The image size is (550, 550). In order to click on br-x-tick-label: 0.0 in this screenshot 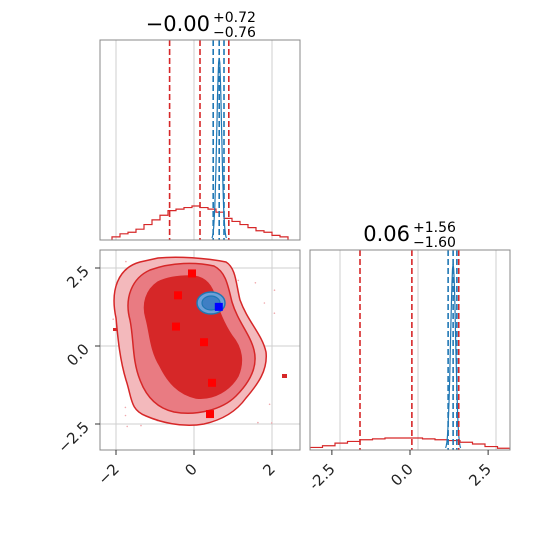, I will do `click(402, 475)`.